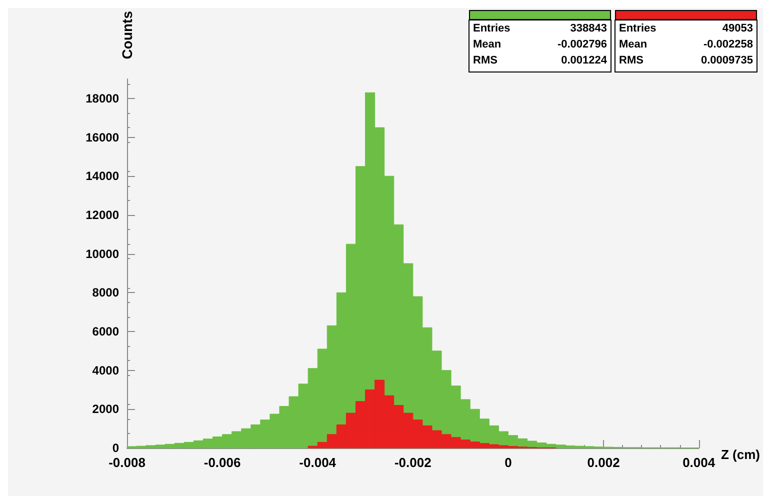 The height and width of the screenshot is (504, 771). What do you see at coordinates (686, 44) in the screenshot?
I see `text: Mean -0.002258` at bounding box center [686, 44].